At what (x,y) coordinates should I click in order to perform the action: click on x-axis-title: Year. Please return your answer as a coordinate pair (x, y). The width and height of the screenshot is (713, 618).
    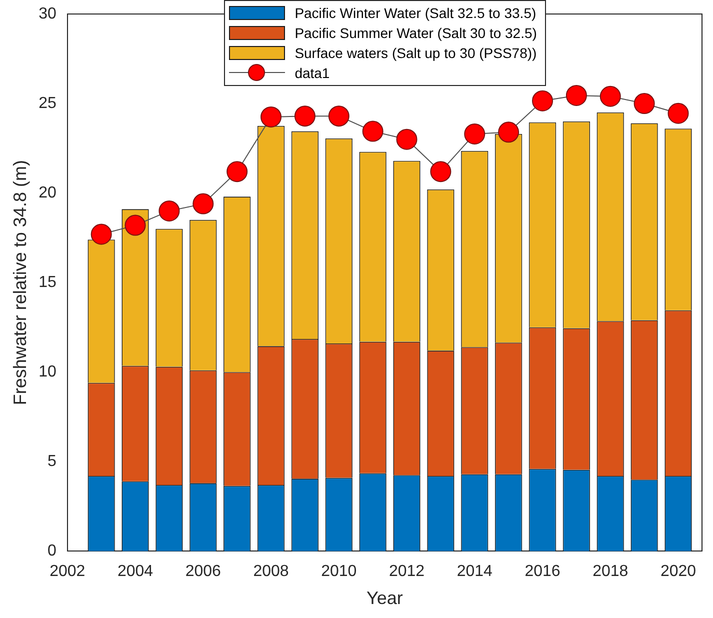
    Looking at the image, I should click on (384, 598).